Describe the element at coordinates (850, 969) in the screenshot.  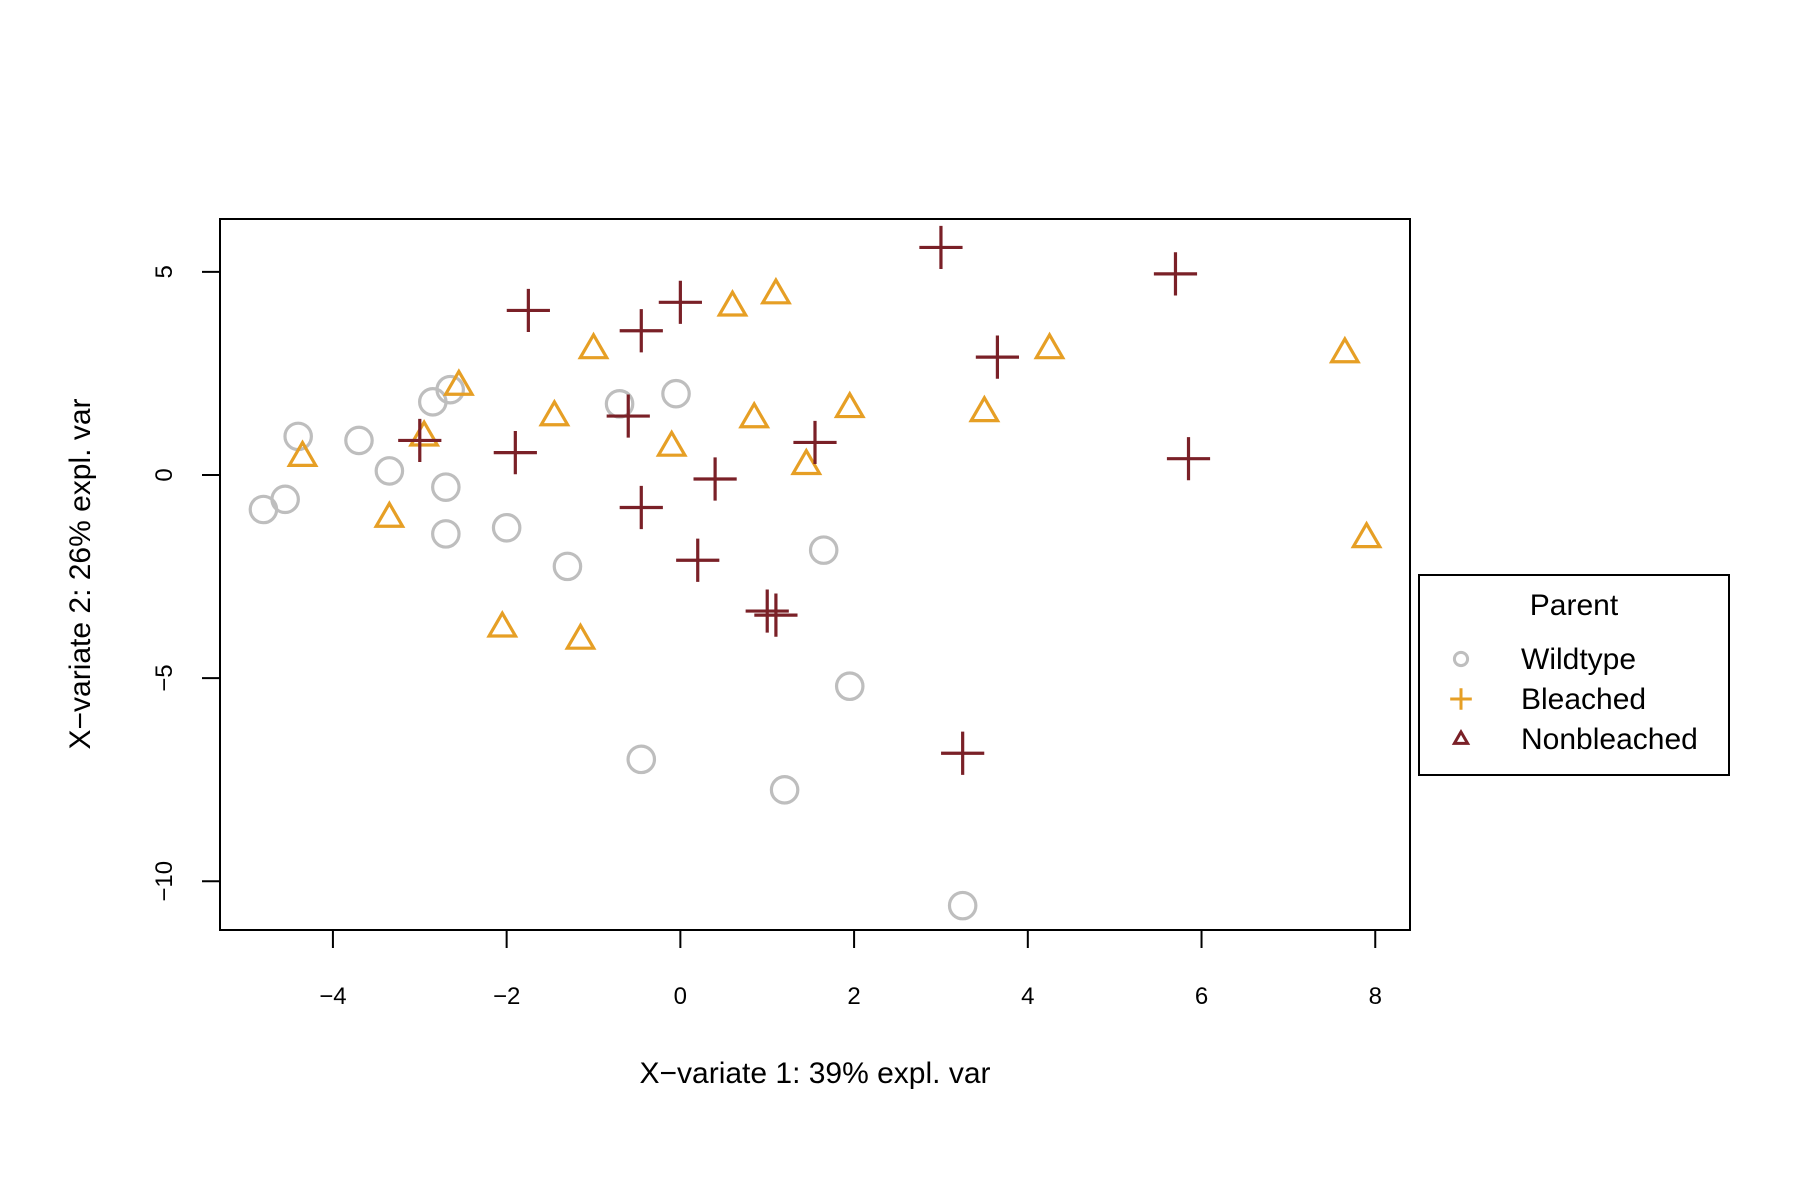
I see `x-axis: −4 −2 0 2 4 6 8` at that location.